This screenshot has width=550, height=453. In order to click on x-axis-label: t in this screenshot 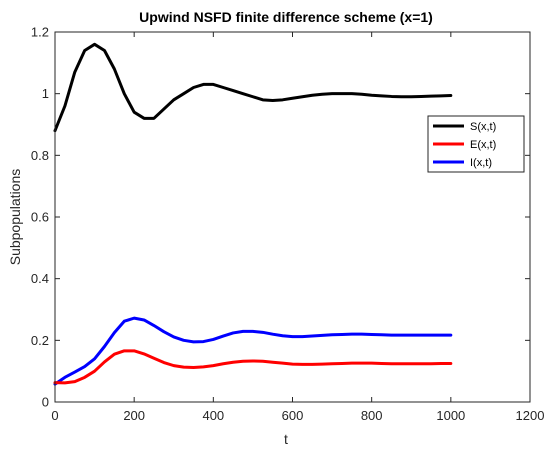, I will do `click(286, 439)`.